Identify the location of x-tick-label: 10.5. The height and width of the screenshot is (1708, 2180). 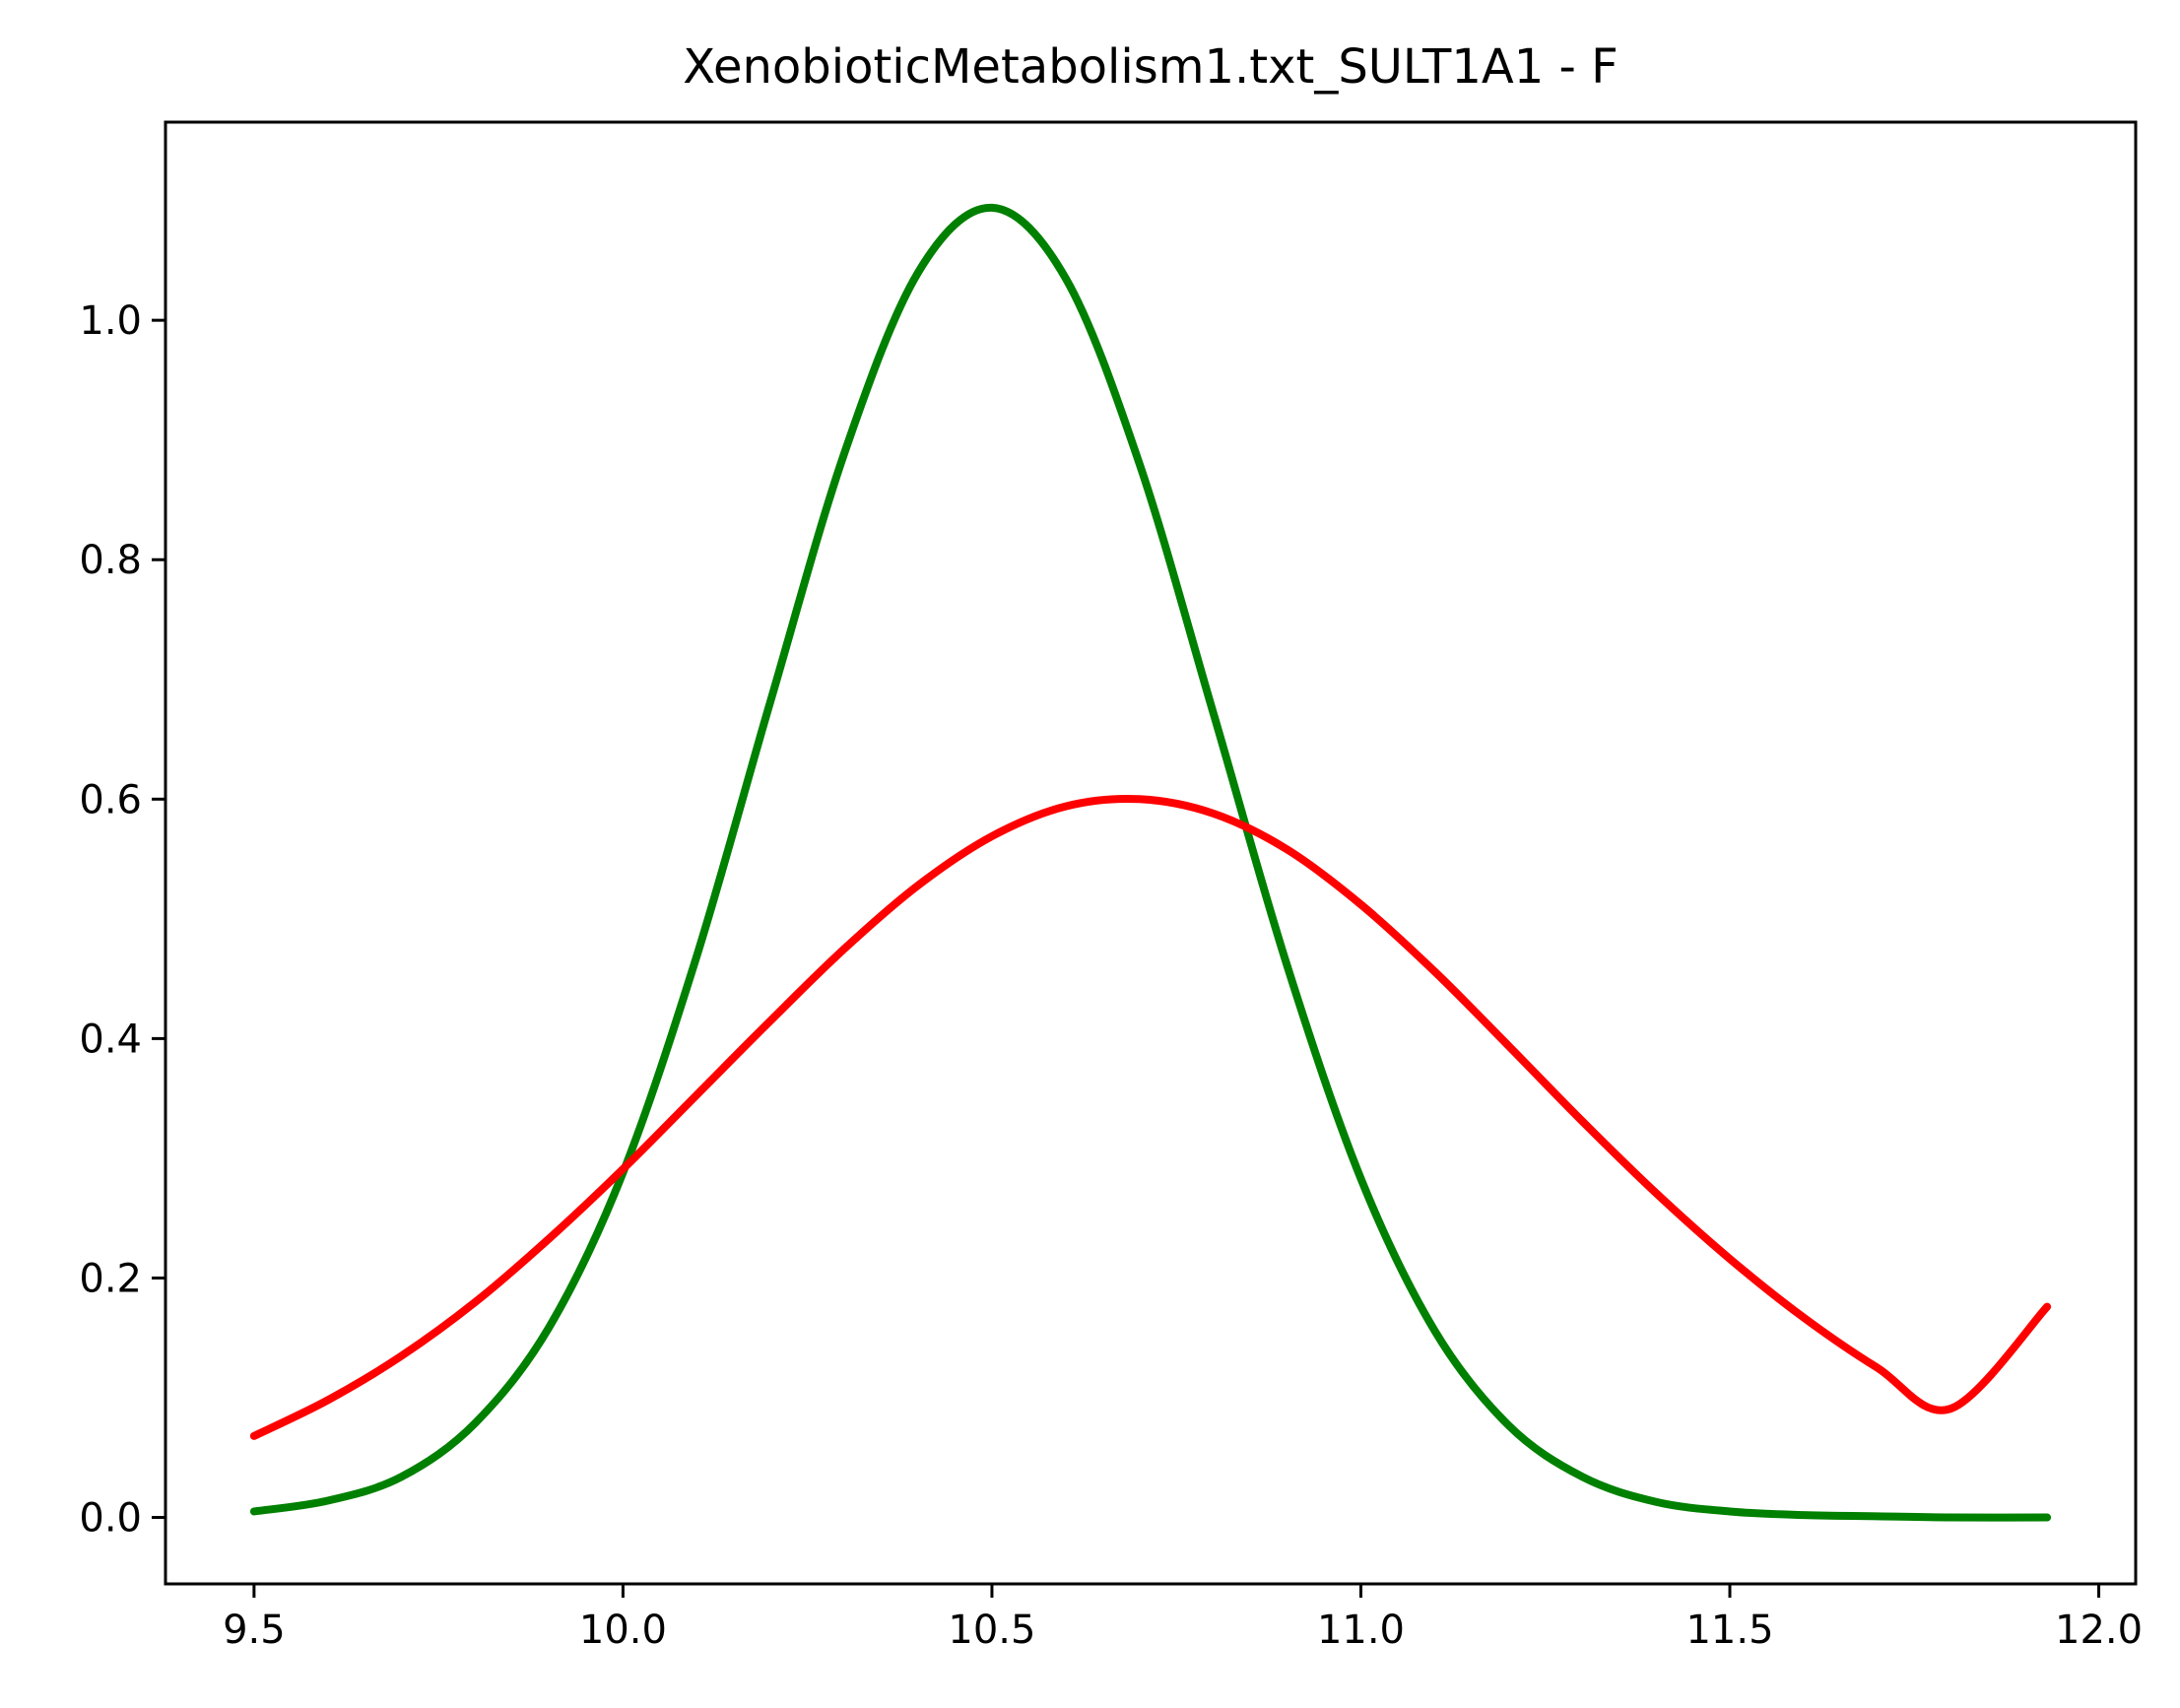
(991, 1630).